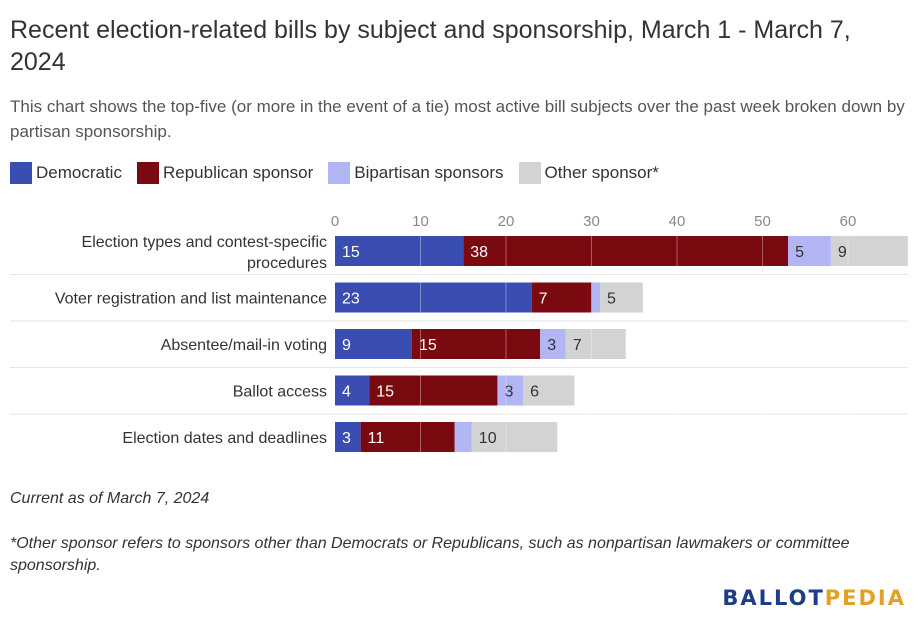 The image size is (918, 625). I want to click on category-label: Voter registration and list maintenance, so click(191, 299).